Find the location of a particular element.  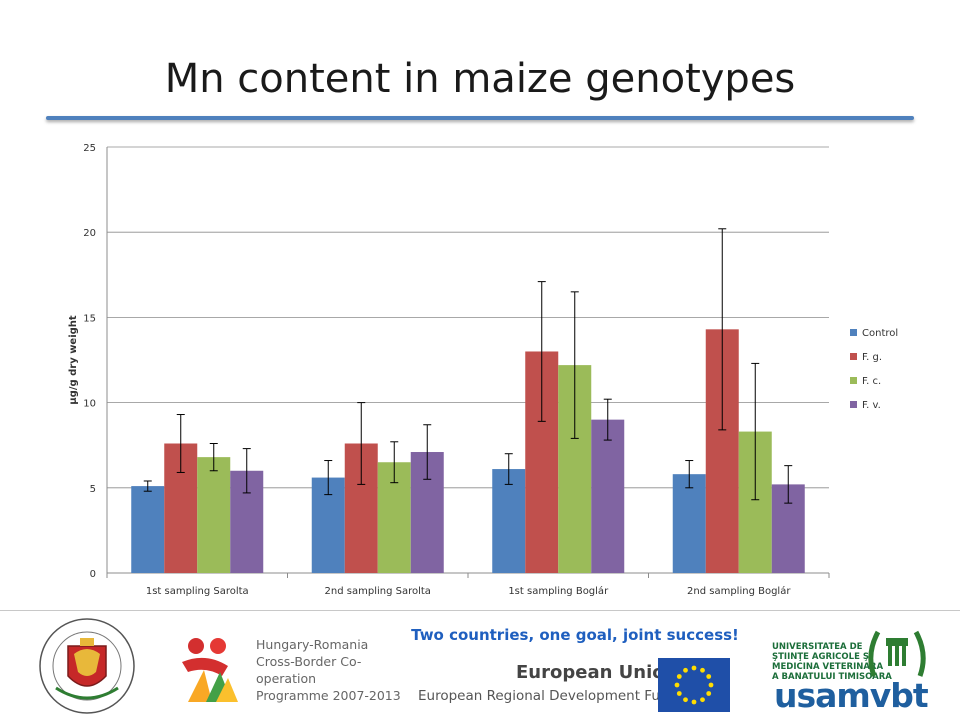

y-tick-label: 20 is located at coordinates (89, 233).